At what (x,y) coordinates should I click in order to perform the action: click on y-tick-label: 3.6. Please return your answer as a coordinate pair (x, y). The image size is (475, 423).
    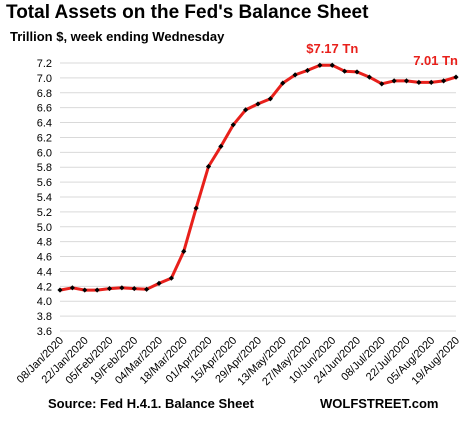
    Looking at the image, I should click on (44, 332).